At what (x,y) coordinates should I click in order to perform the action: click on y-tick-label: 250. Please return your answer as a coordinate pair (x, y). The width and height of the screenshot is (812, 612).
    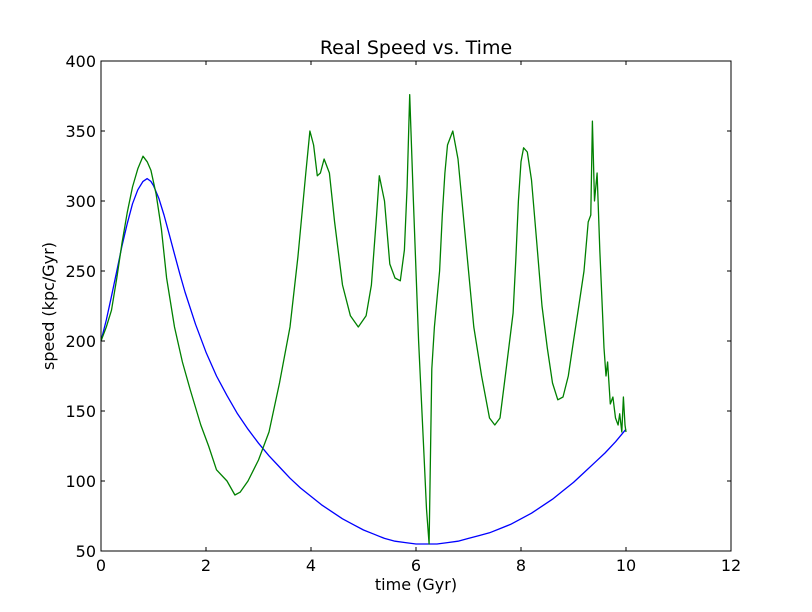
    Looking at the image, I should click on (80, 271).